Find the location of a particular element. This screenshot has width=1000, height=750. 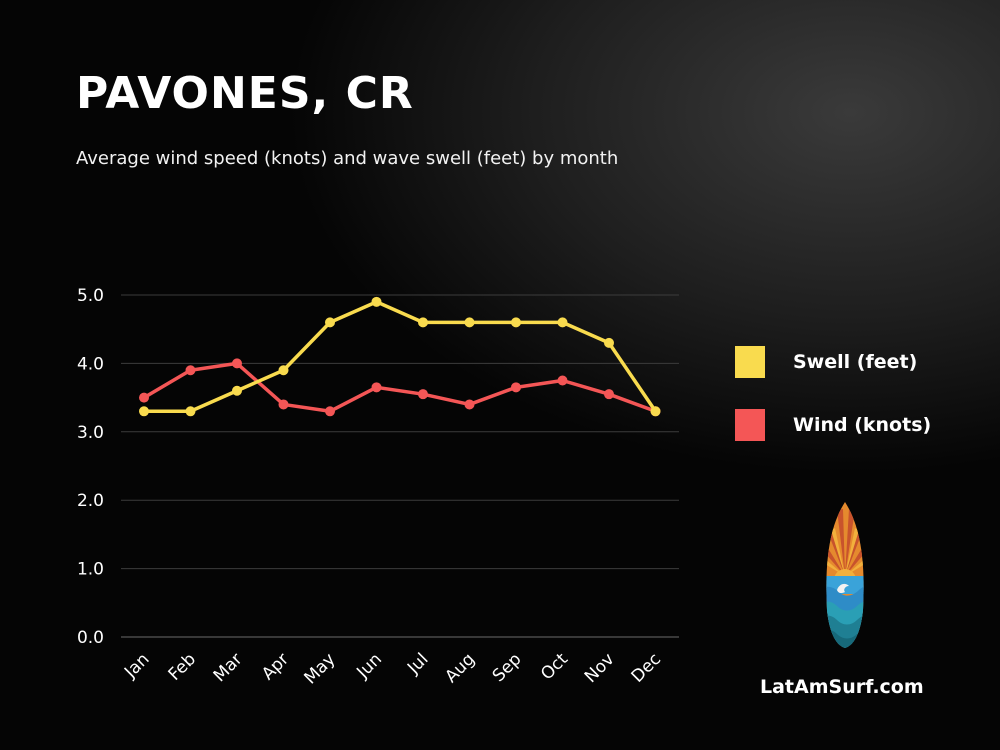

x-tick-label: Oct is located at coordinates (554, 666).